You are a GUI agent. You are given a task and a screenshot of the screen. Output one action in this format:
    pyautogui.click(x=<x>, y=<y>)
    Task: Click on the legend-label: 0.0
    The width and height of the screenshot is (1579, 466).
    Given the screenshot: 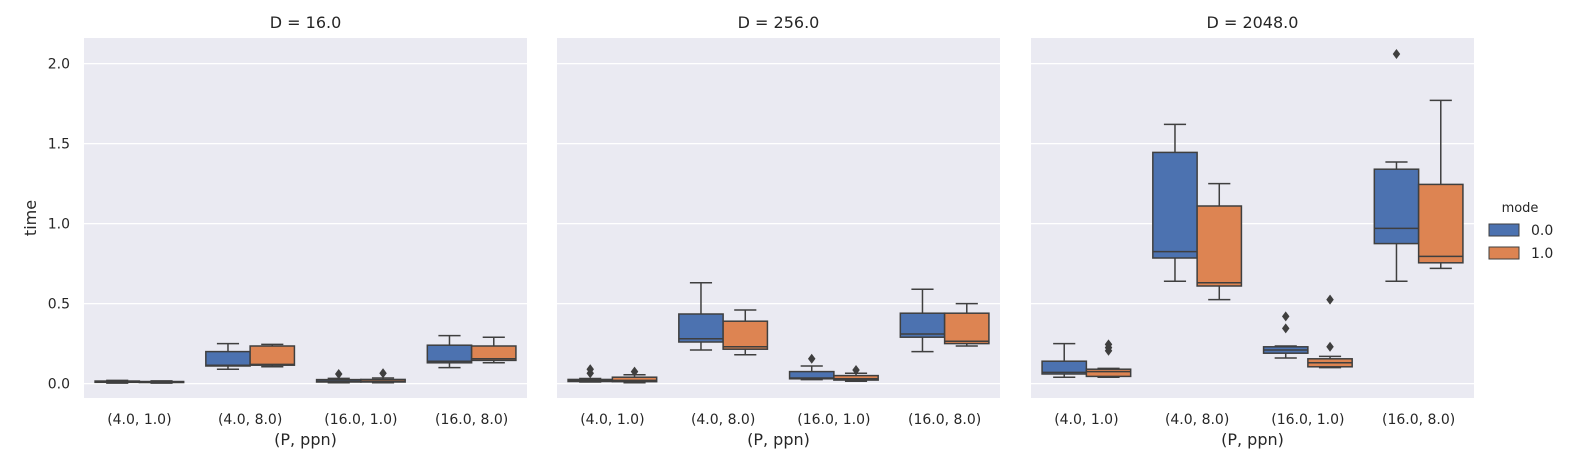 What is the action you would take?
    pyautogui.click(x=1542, y=231)
    